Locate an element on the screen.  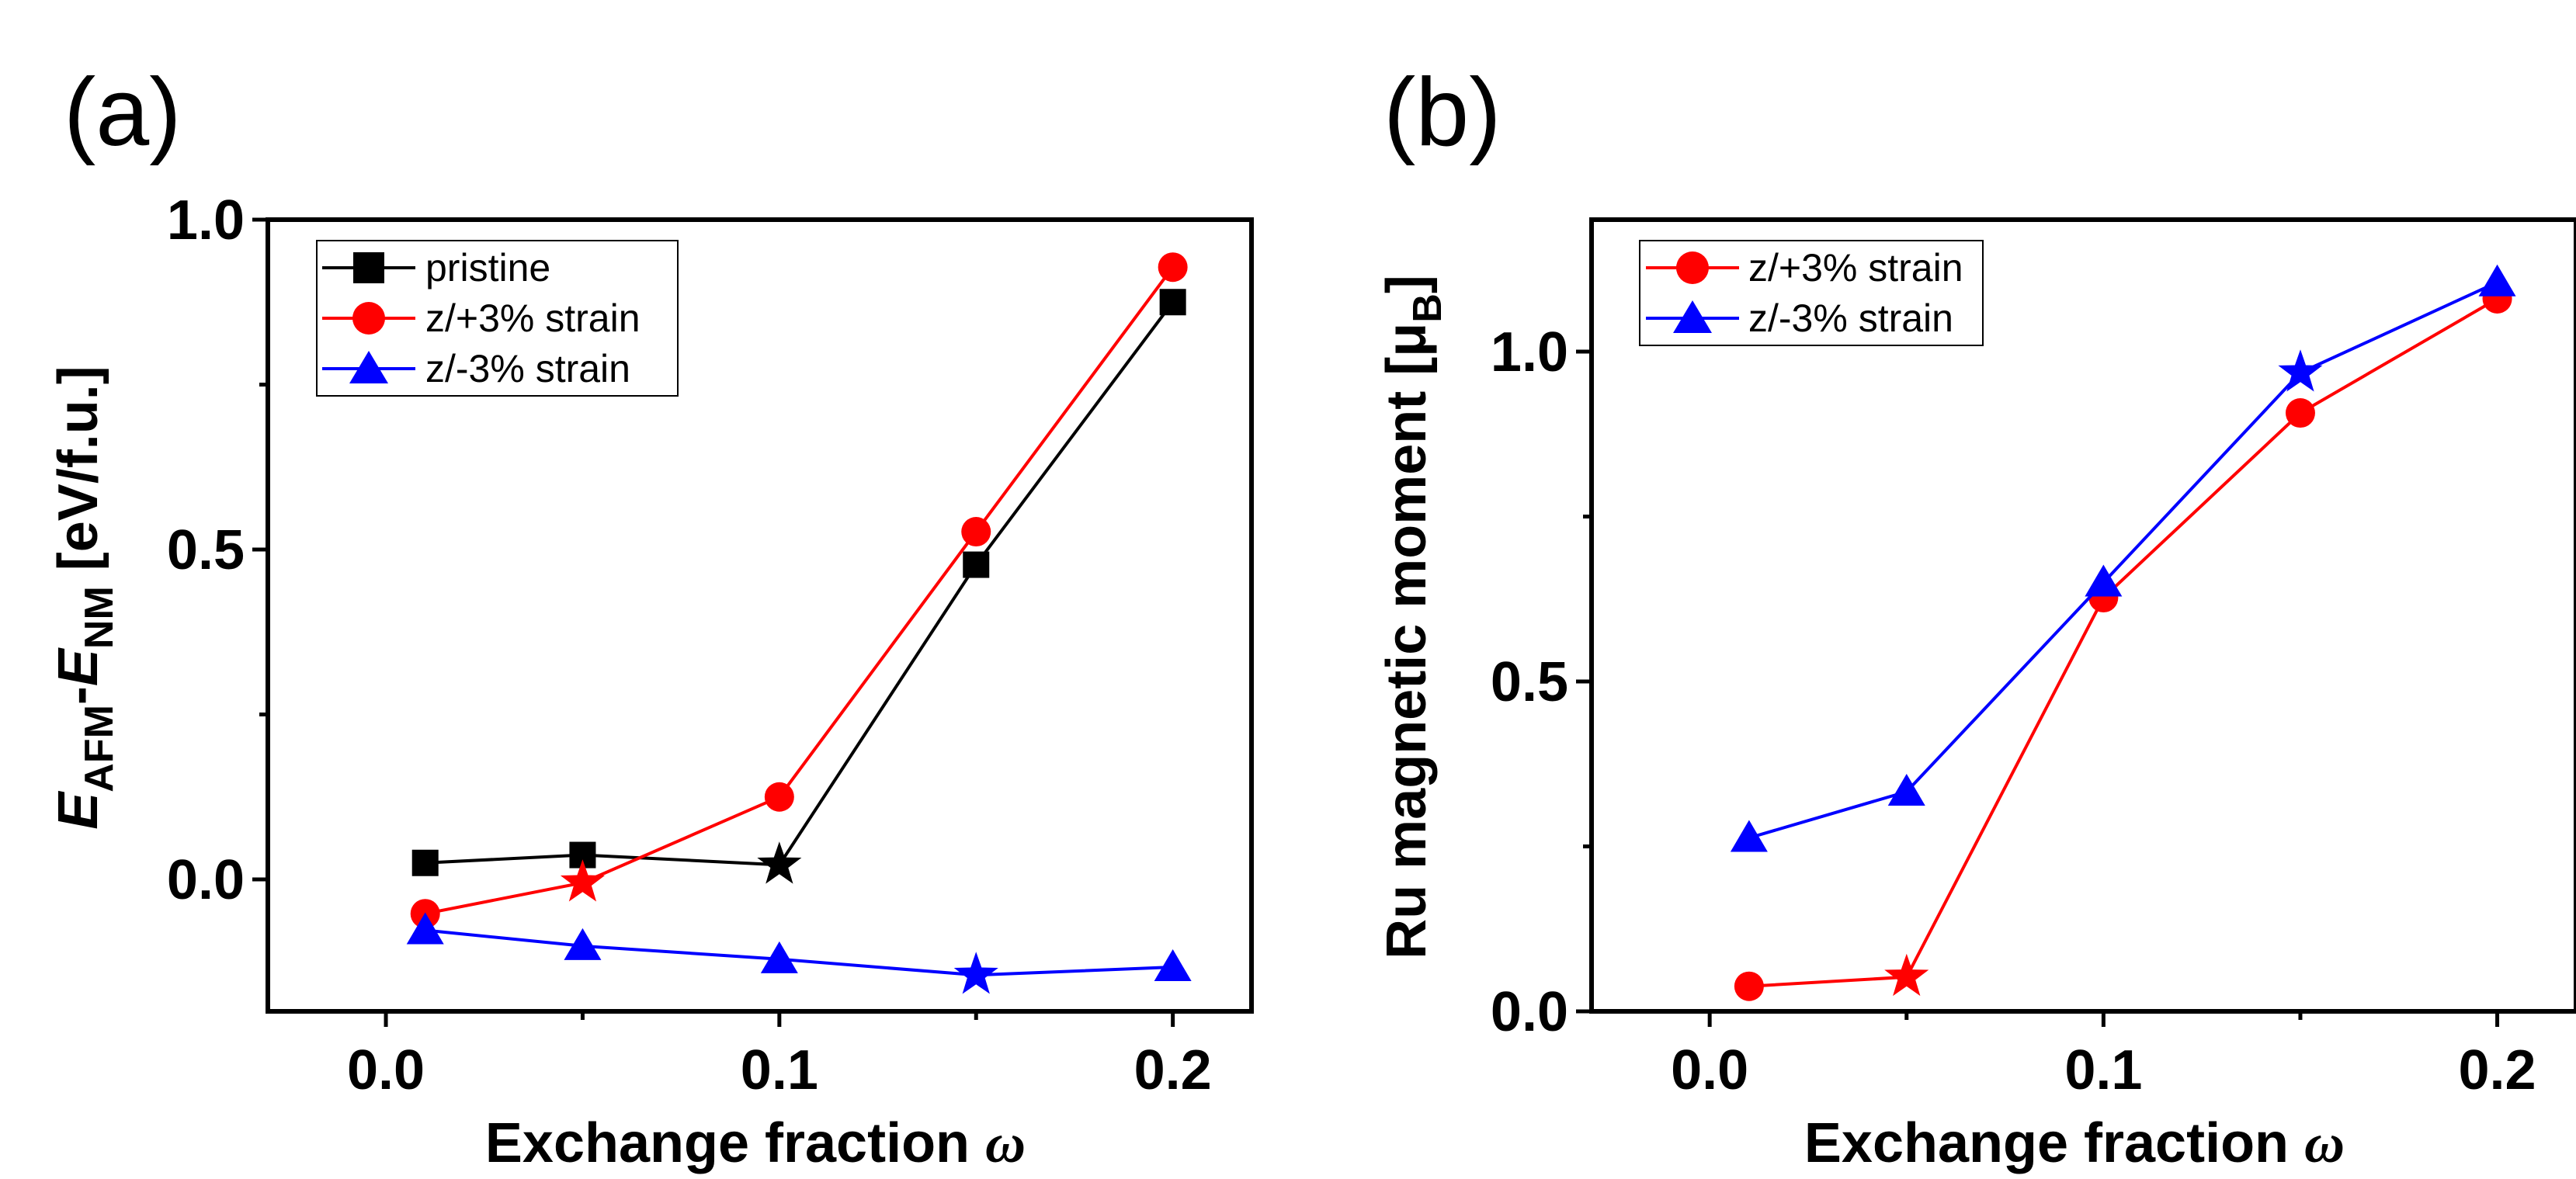
panel-a-ylabel-e2: E is located at coordinates (78, 666).